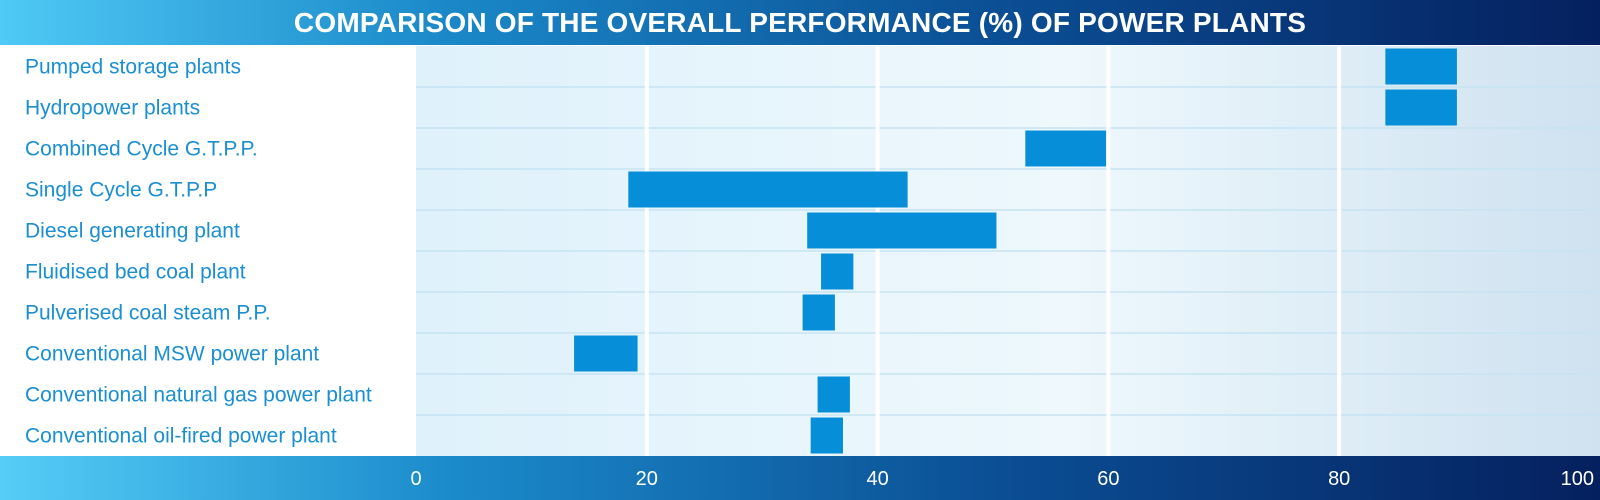 The image size is (1600, 500). What do you see at coordinates (172, 354) in the screenshot?
I see `category-label-7: Conventional MSW power plant` at bounding box center [172, 354].